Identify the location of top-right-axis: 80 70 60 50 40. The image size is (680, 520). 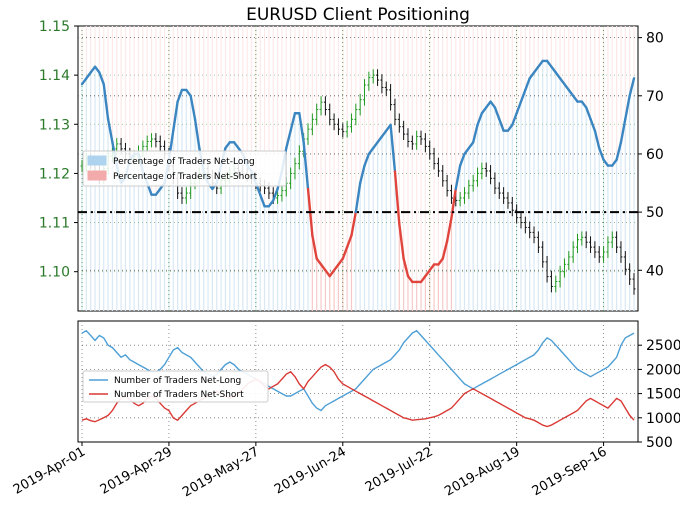
(651, 155).